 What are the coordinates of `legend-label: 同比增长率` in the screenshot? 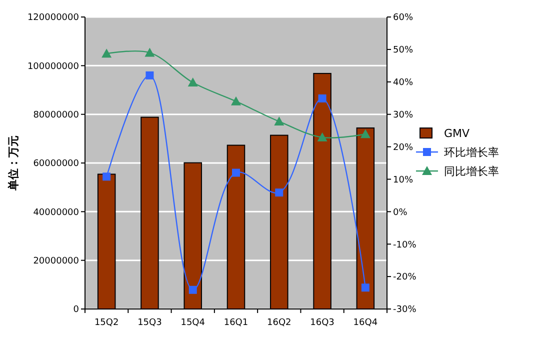 It's located at (471, 171).